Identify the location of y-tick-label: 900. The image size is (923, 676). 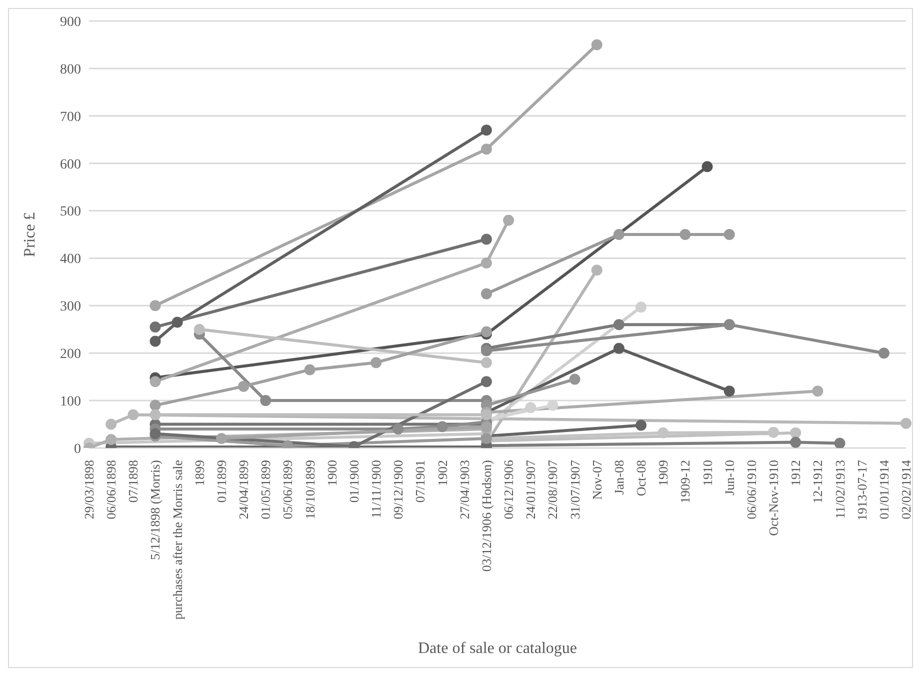
(70, 22).